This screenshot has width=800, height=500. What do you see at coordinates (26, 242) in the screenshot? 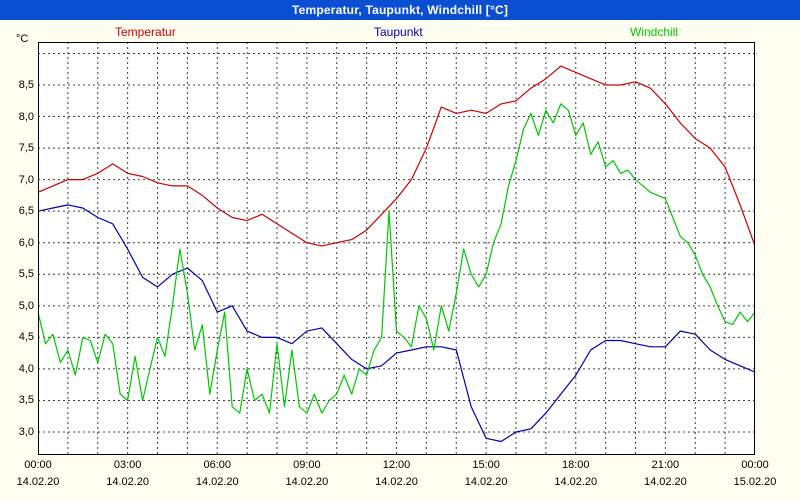
I see `y-tick-label: 6,0` at bounding box center [26, 242].